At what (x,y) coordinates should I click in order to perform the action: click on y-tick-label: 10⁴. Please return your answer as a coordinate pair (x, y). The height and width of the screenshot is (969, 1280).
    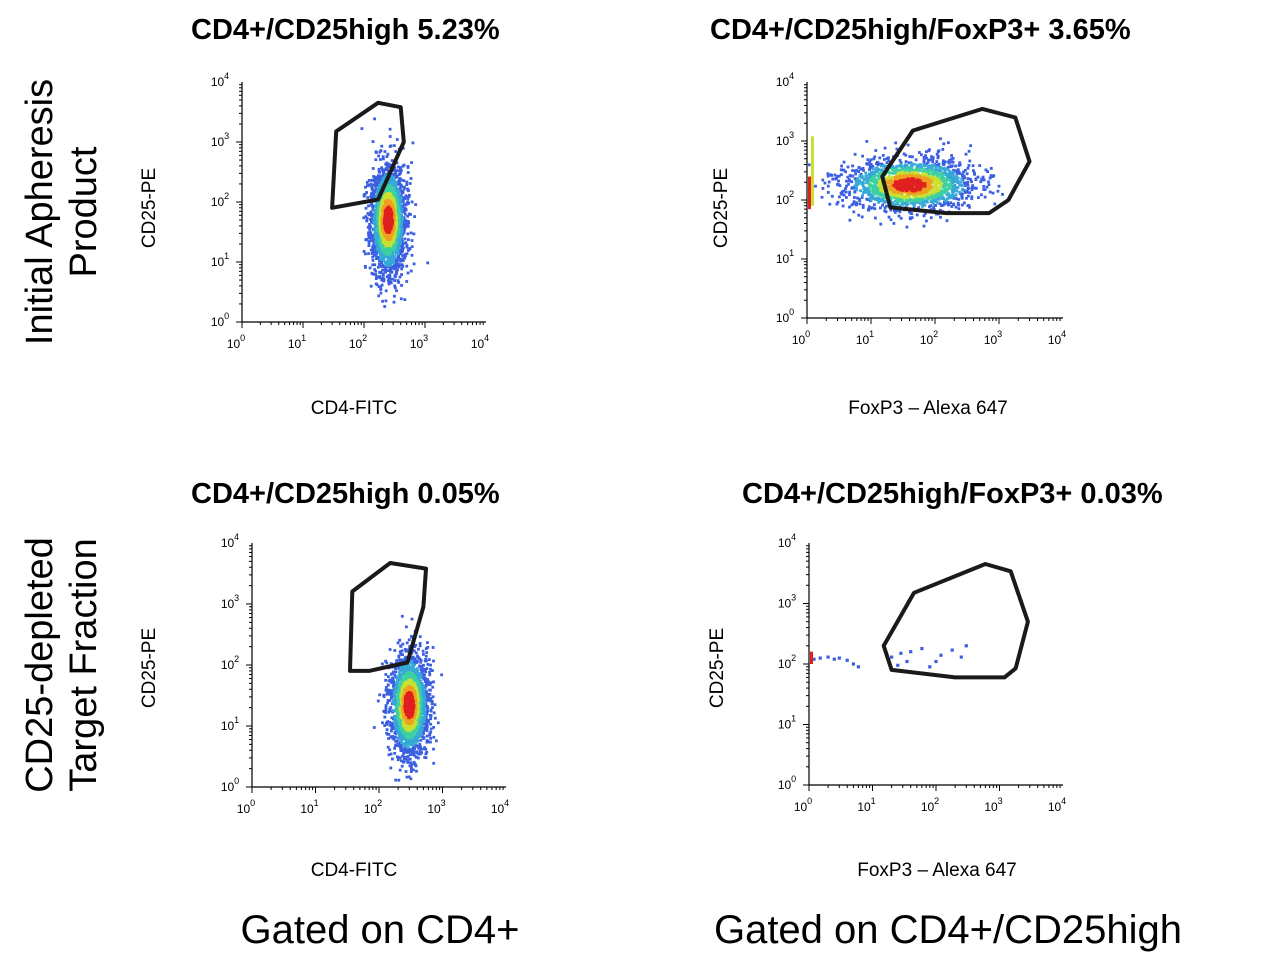
    Looking at the image, I should click on (220, 80).